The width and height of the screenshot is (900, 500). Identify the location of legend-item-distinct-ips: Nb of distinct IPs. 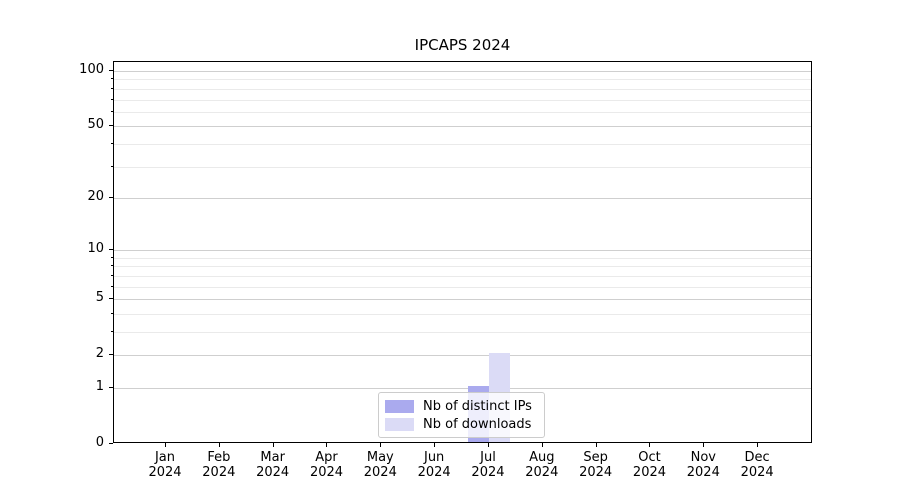
(461, 406).